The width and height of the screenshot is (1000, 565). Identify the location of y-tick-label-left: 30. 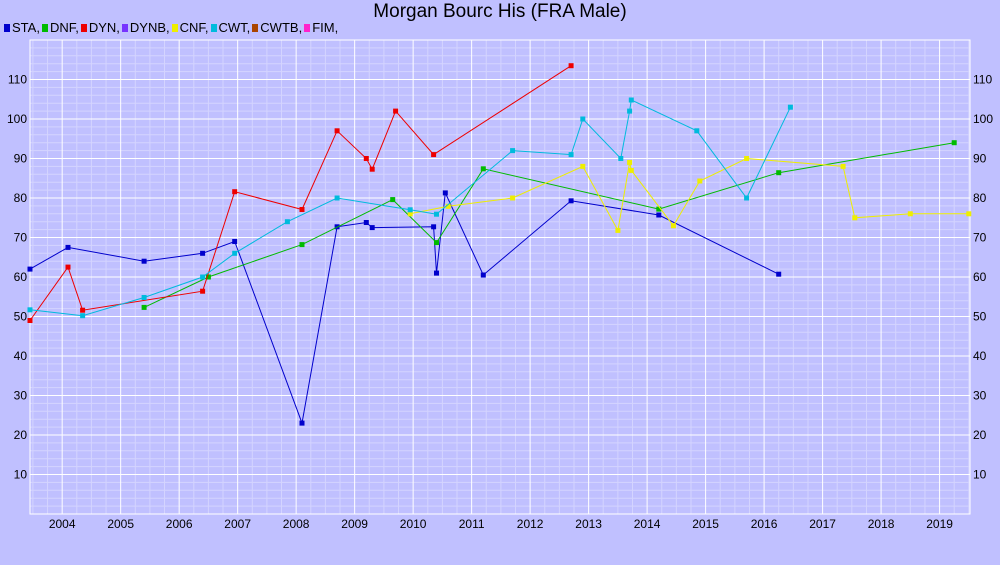
(21, 396).